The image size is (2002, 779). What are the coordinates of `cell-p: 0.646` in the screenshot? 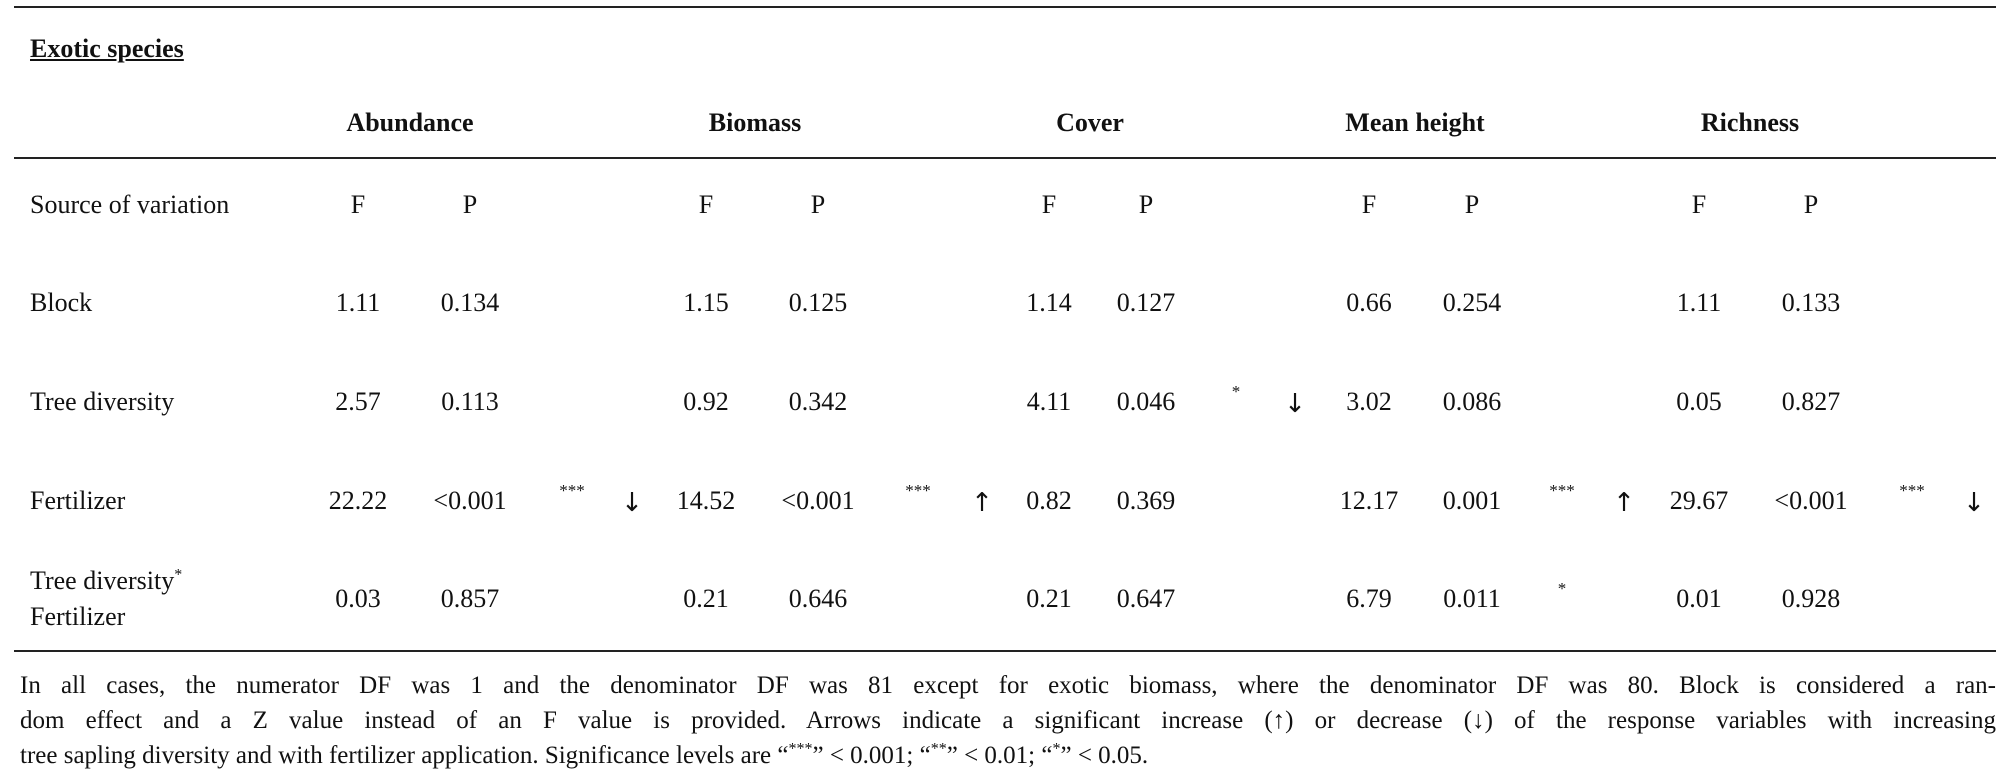 It's located at (818, 598).